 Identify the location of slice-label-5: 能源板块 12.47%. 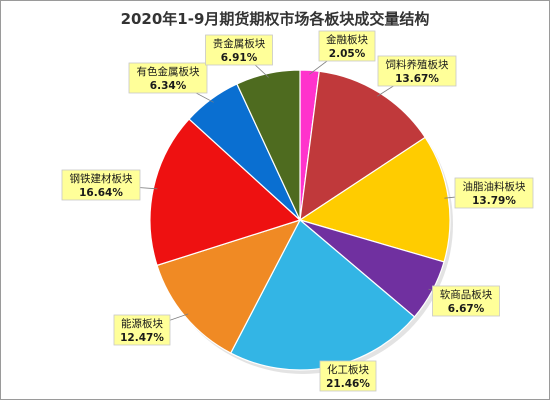
(142, 330).